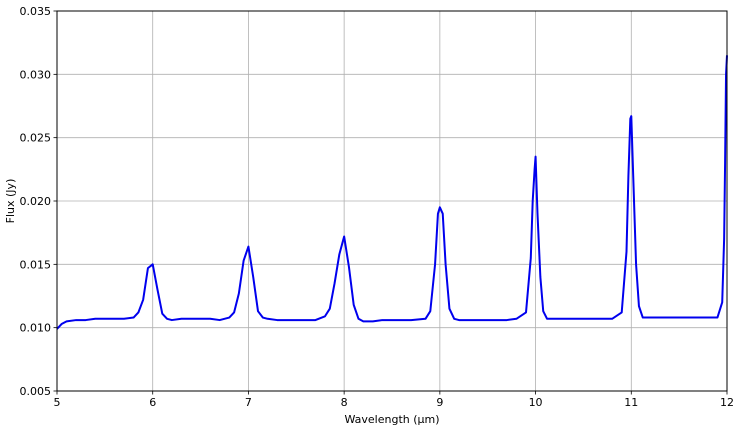  What do you see at coordinates (57, 402) in the screenshot?
I see `x-tick-label: 5` at bounding box center [57, 402].